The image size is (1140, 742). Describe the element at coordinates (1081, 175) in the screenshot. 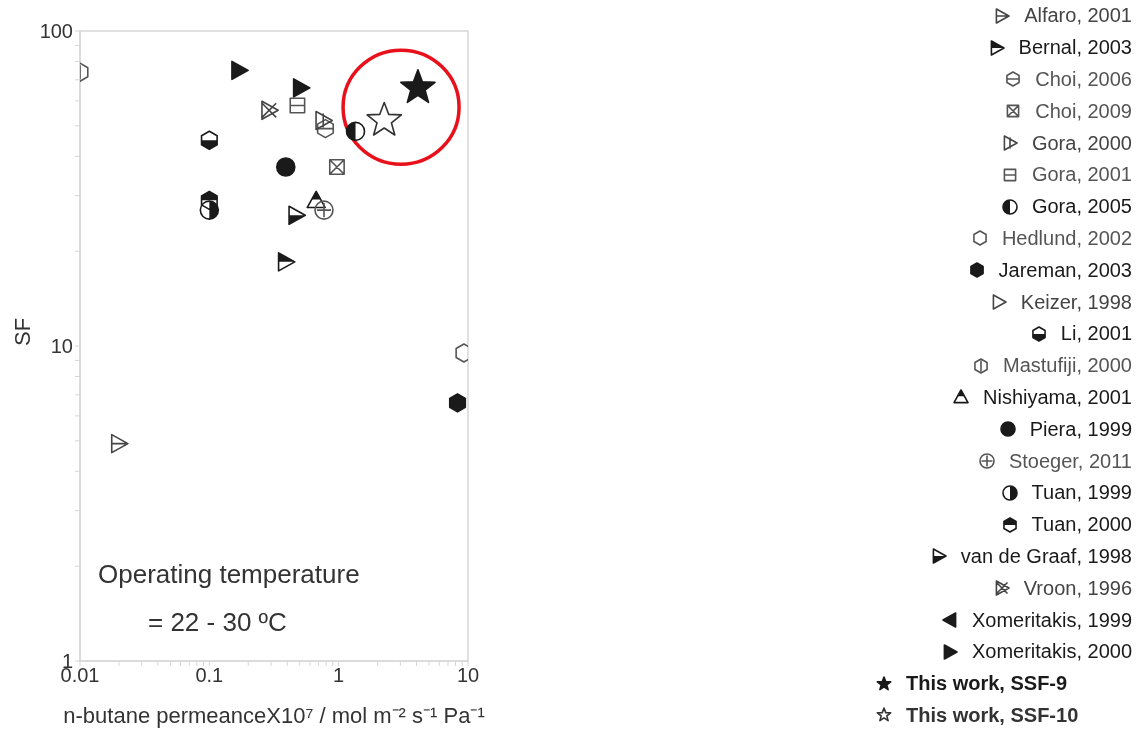

I see `legend-label: Gora, 2001` at that location.